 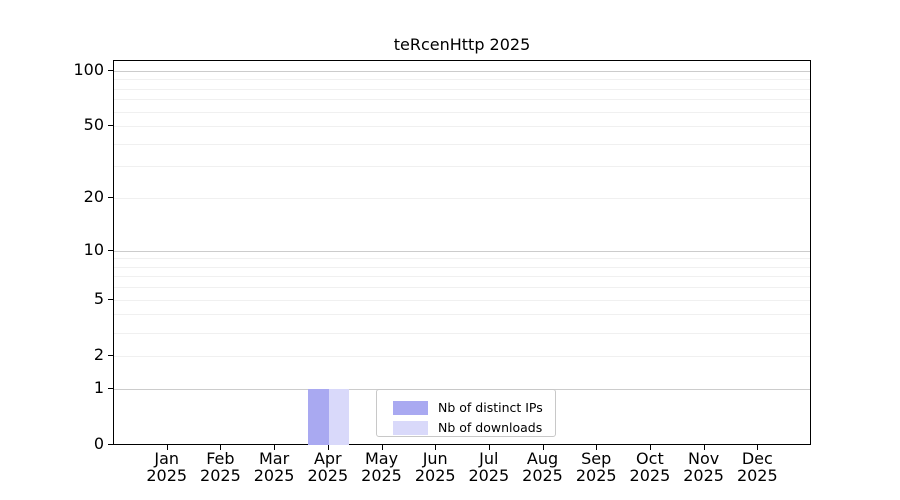 I want to click on x-tick-label: Dec 2025, so click(x=757, y=467).